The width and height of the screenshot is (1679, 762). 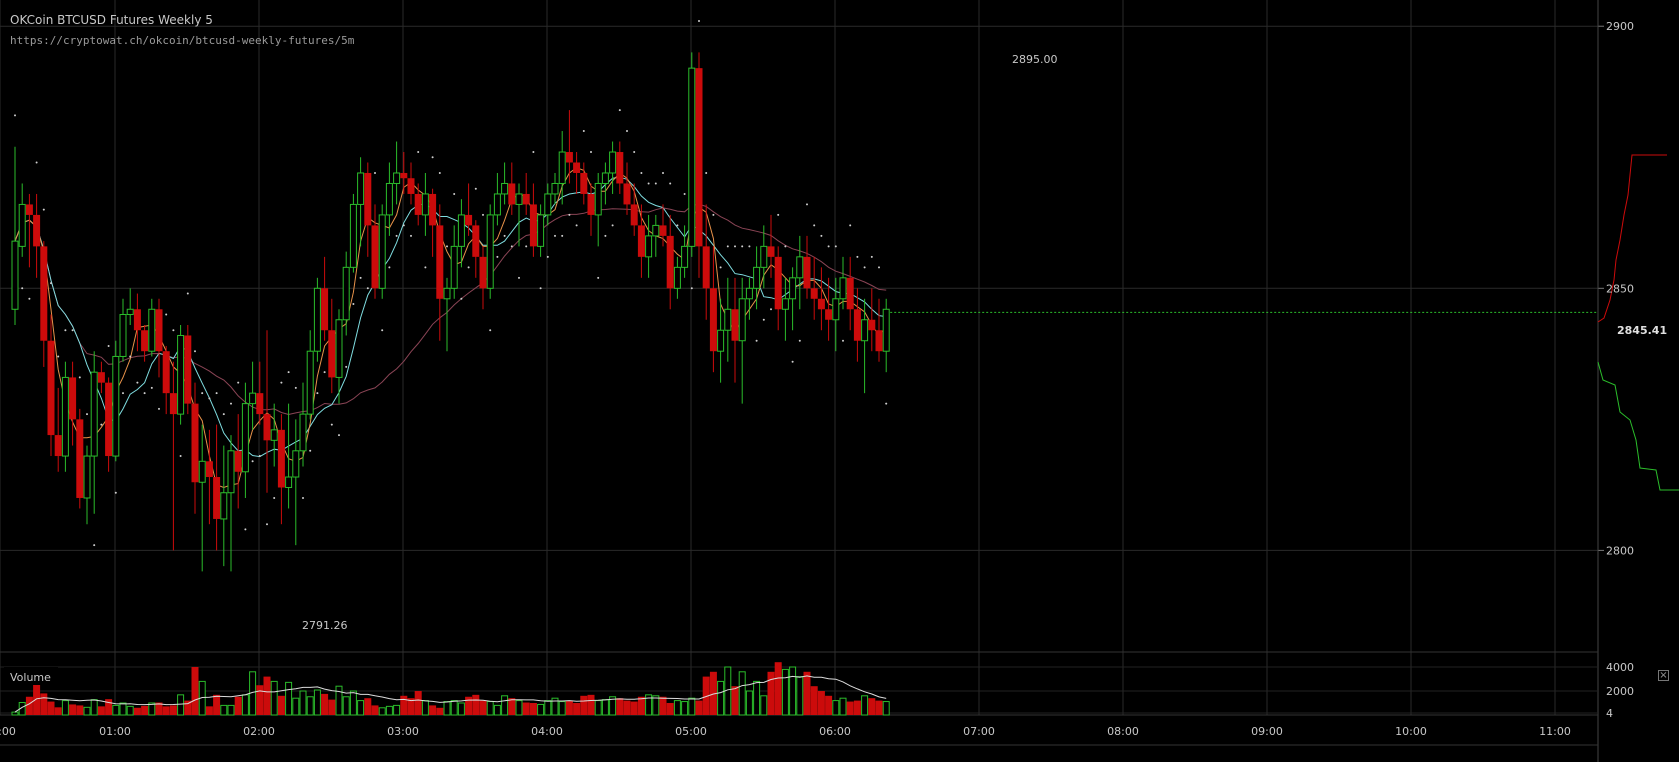 I want to click on annotation-low-label: 2791.26, so click(x=325, y=625).